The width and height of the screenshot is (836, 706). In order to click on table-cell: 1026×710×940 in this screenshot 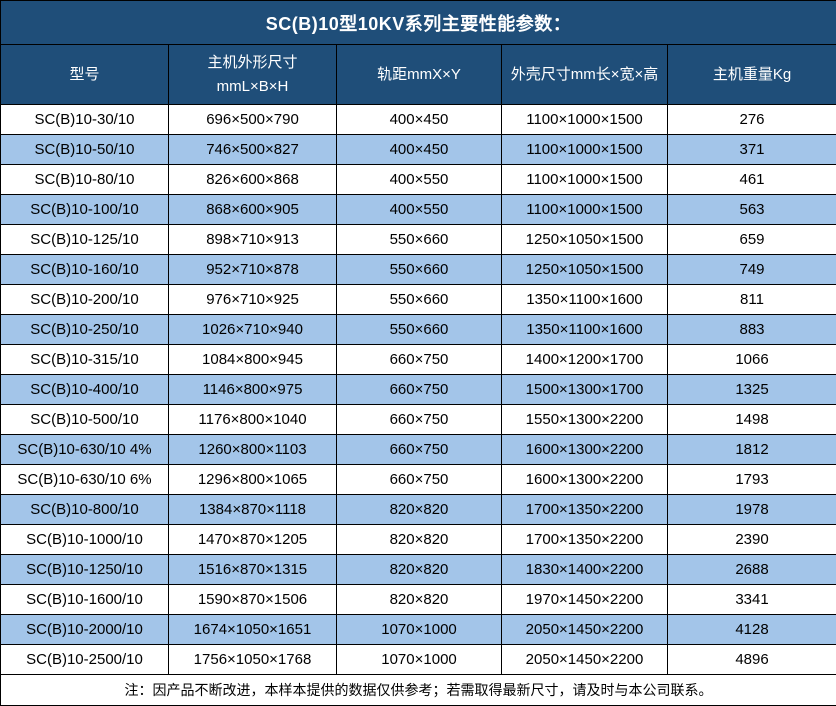, I will do `click(253, 330)`.